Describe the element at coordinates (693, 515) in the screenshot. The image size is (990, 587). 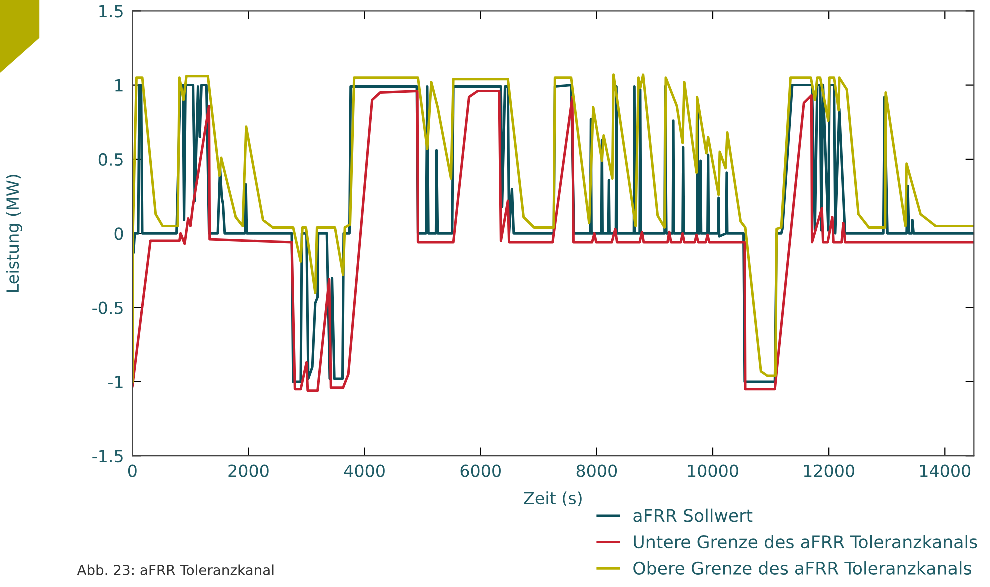
I see `legend-label: aFRR Sollwert` at that location.